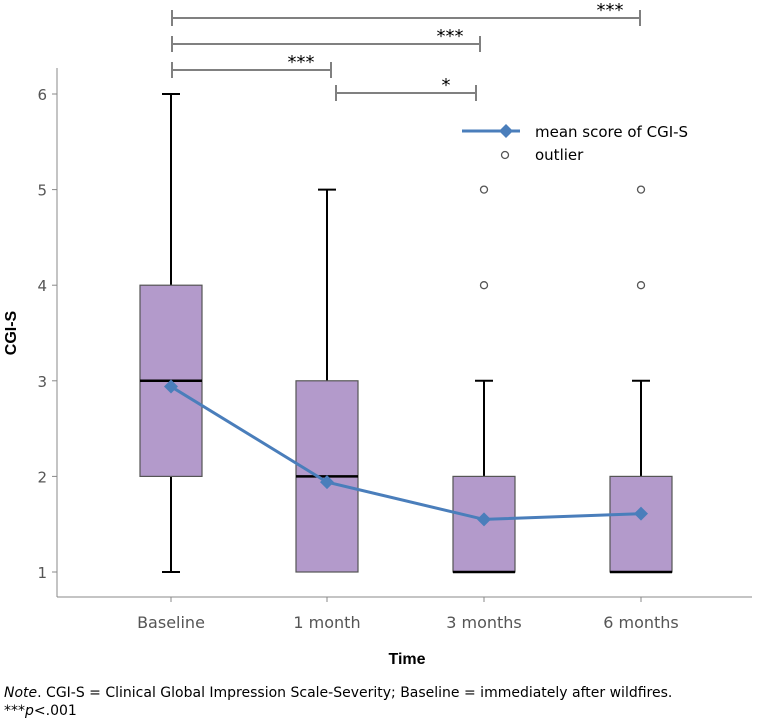 The height and width of the screenshot is (728, 758). Describe the element at coordinates (575, 143) in the screenshot. I see `legend: mean score of CGI-S outlier` at that location.